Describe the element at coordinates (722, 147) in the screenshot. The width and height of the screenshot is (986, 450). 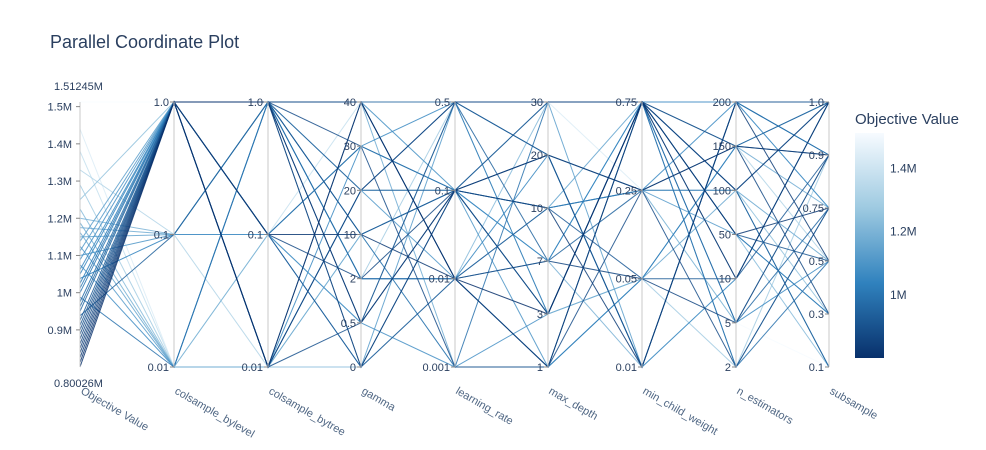
I see `tick-label: 150` at that location.